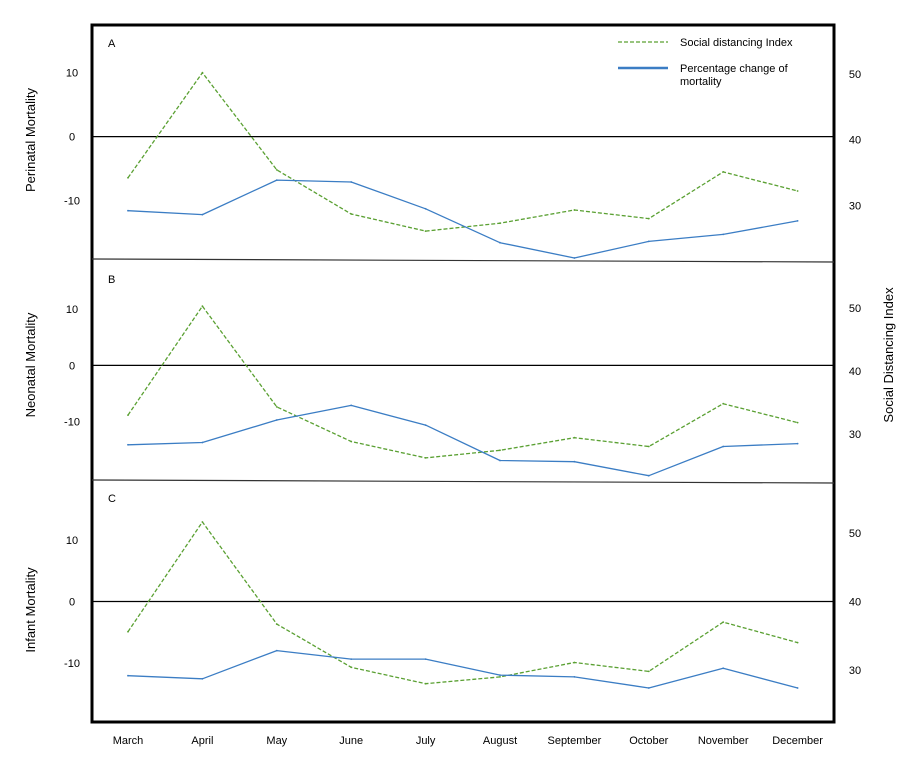  Describe the element at coordinates (734, 75) in the screenshot. I see `legend-label-mortality: Percentage change of mortality` at that location.